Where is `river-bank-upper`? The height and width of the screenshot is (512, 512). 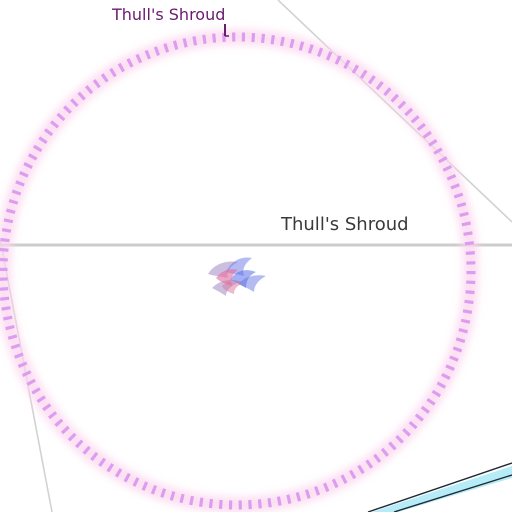
river-bank-upper is located at coordinates (439, 487).